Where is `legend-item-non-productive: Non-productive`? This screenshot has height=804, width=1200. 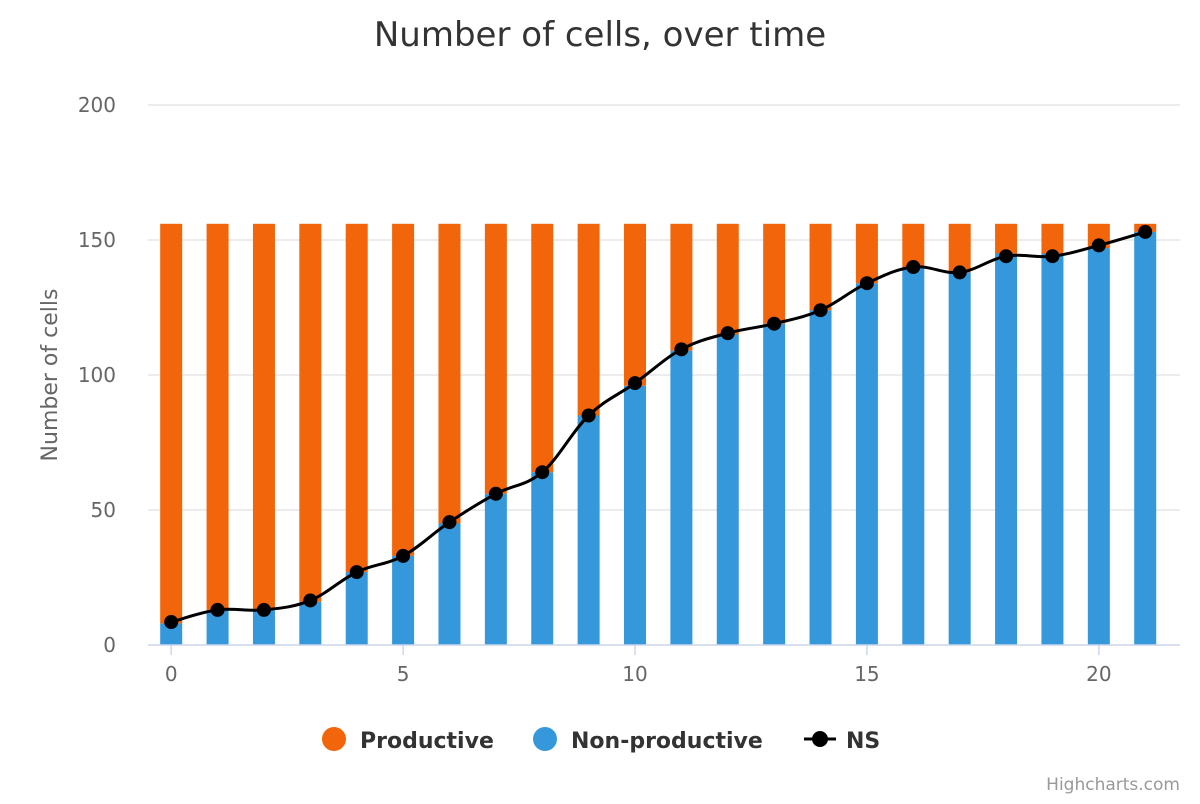
legend-item-non-productive: Non-productive is located at coordinates (648, 740).